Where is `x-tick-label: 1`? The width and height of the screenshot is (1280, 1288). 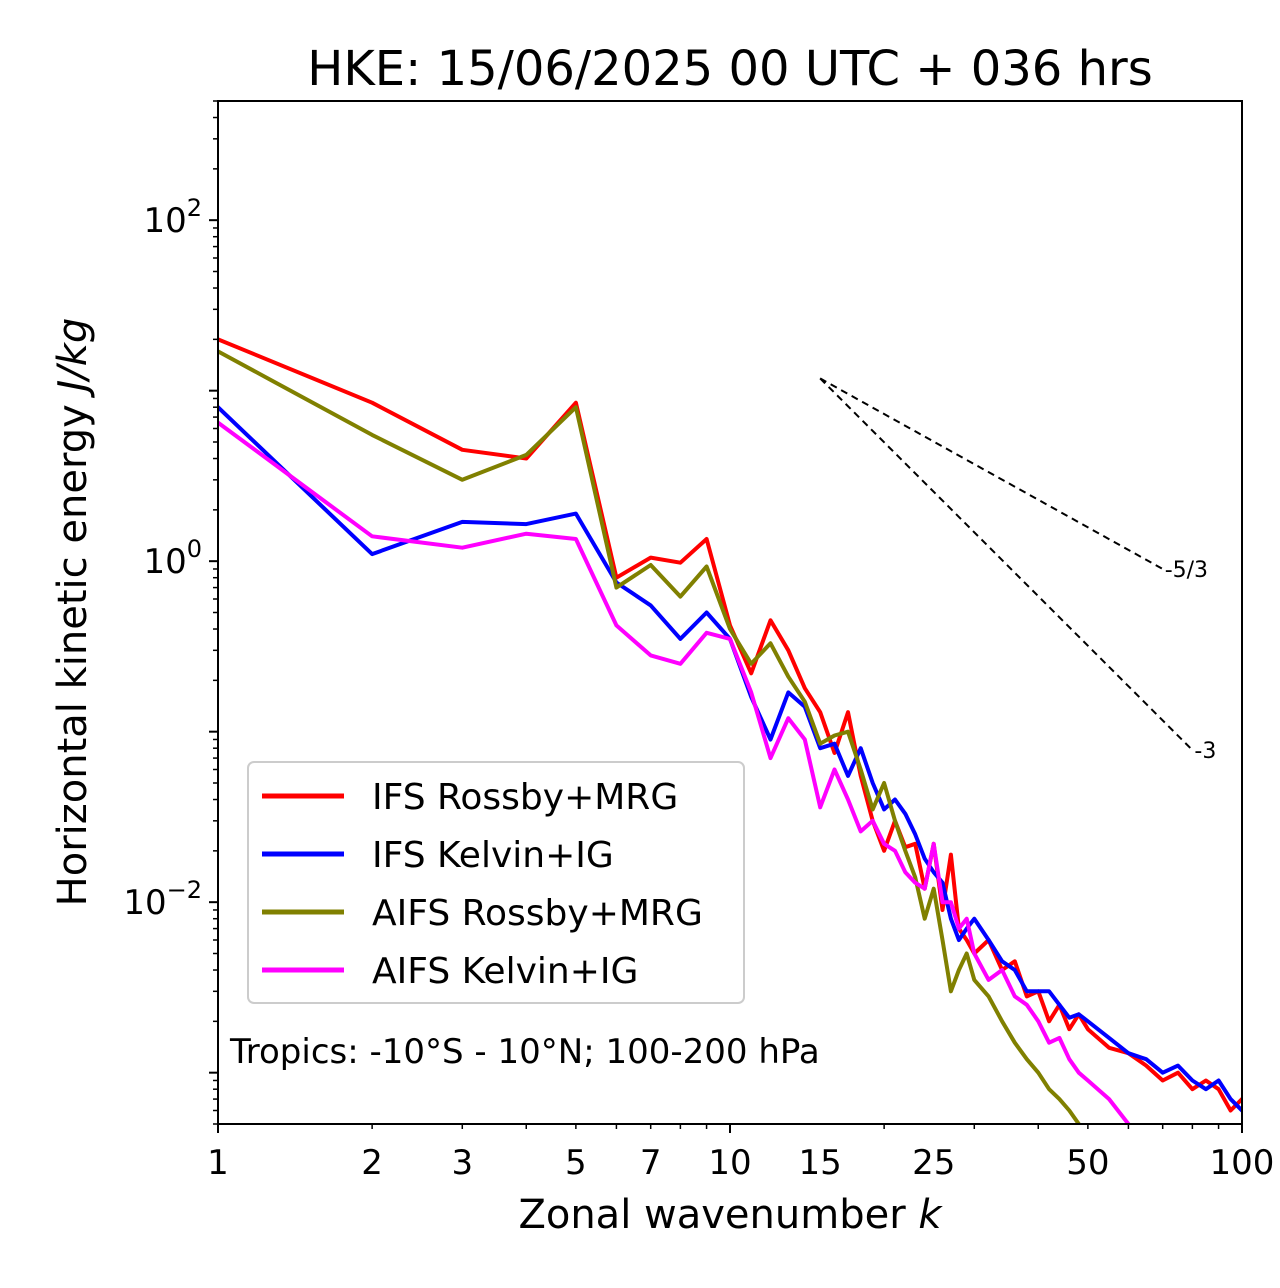 x-tick-label: 1 is located at coordinates (218, 1163).